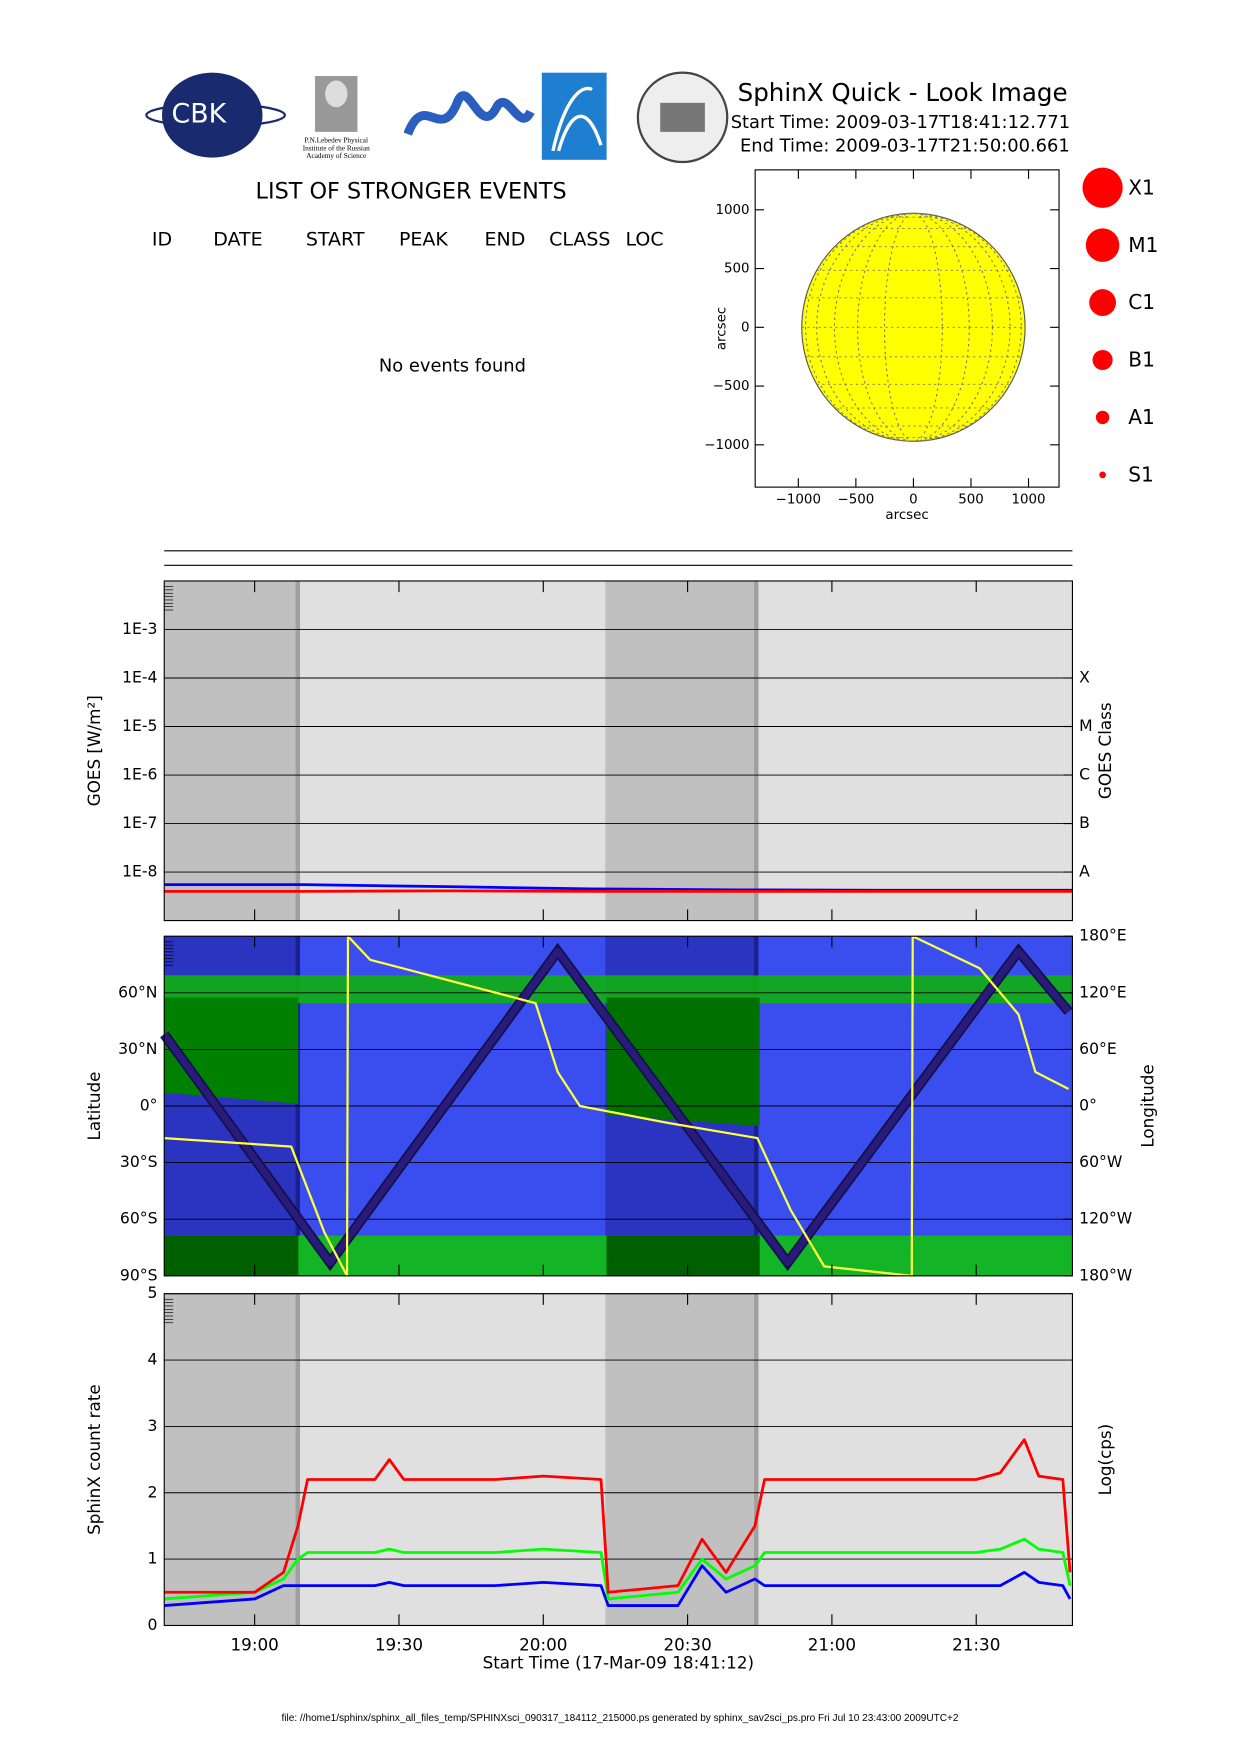 Image resolution: width=1240 pixels, height=1754 pixels. Describe the element at coordinates (1100, 1161) in the screenshot. I see `y2-tick-label: 60°W` at that location.